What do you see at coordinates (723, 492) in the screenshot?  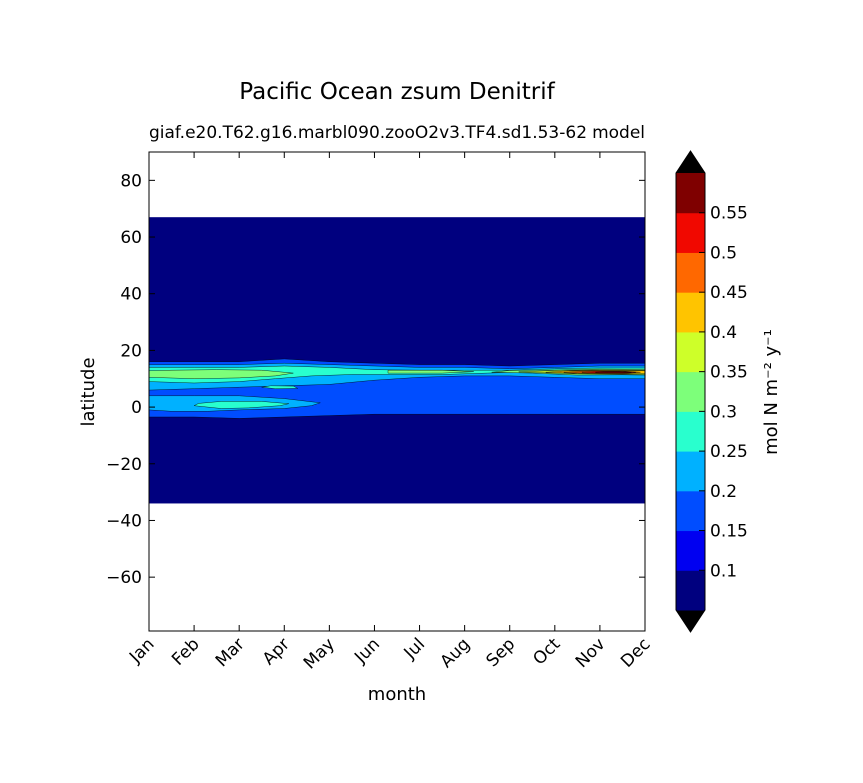 I see `colorbar-tick-label: 0.2` at bounding box center [723, 492].